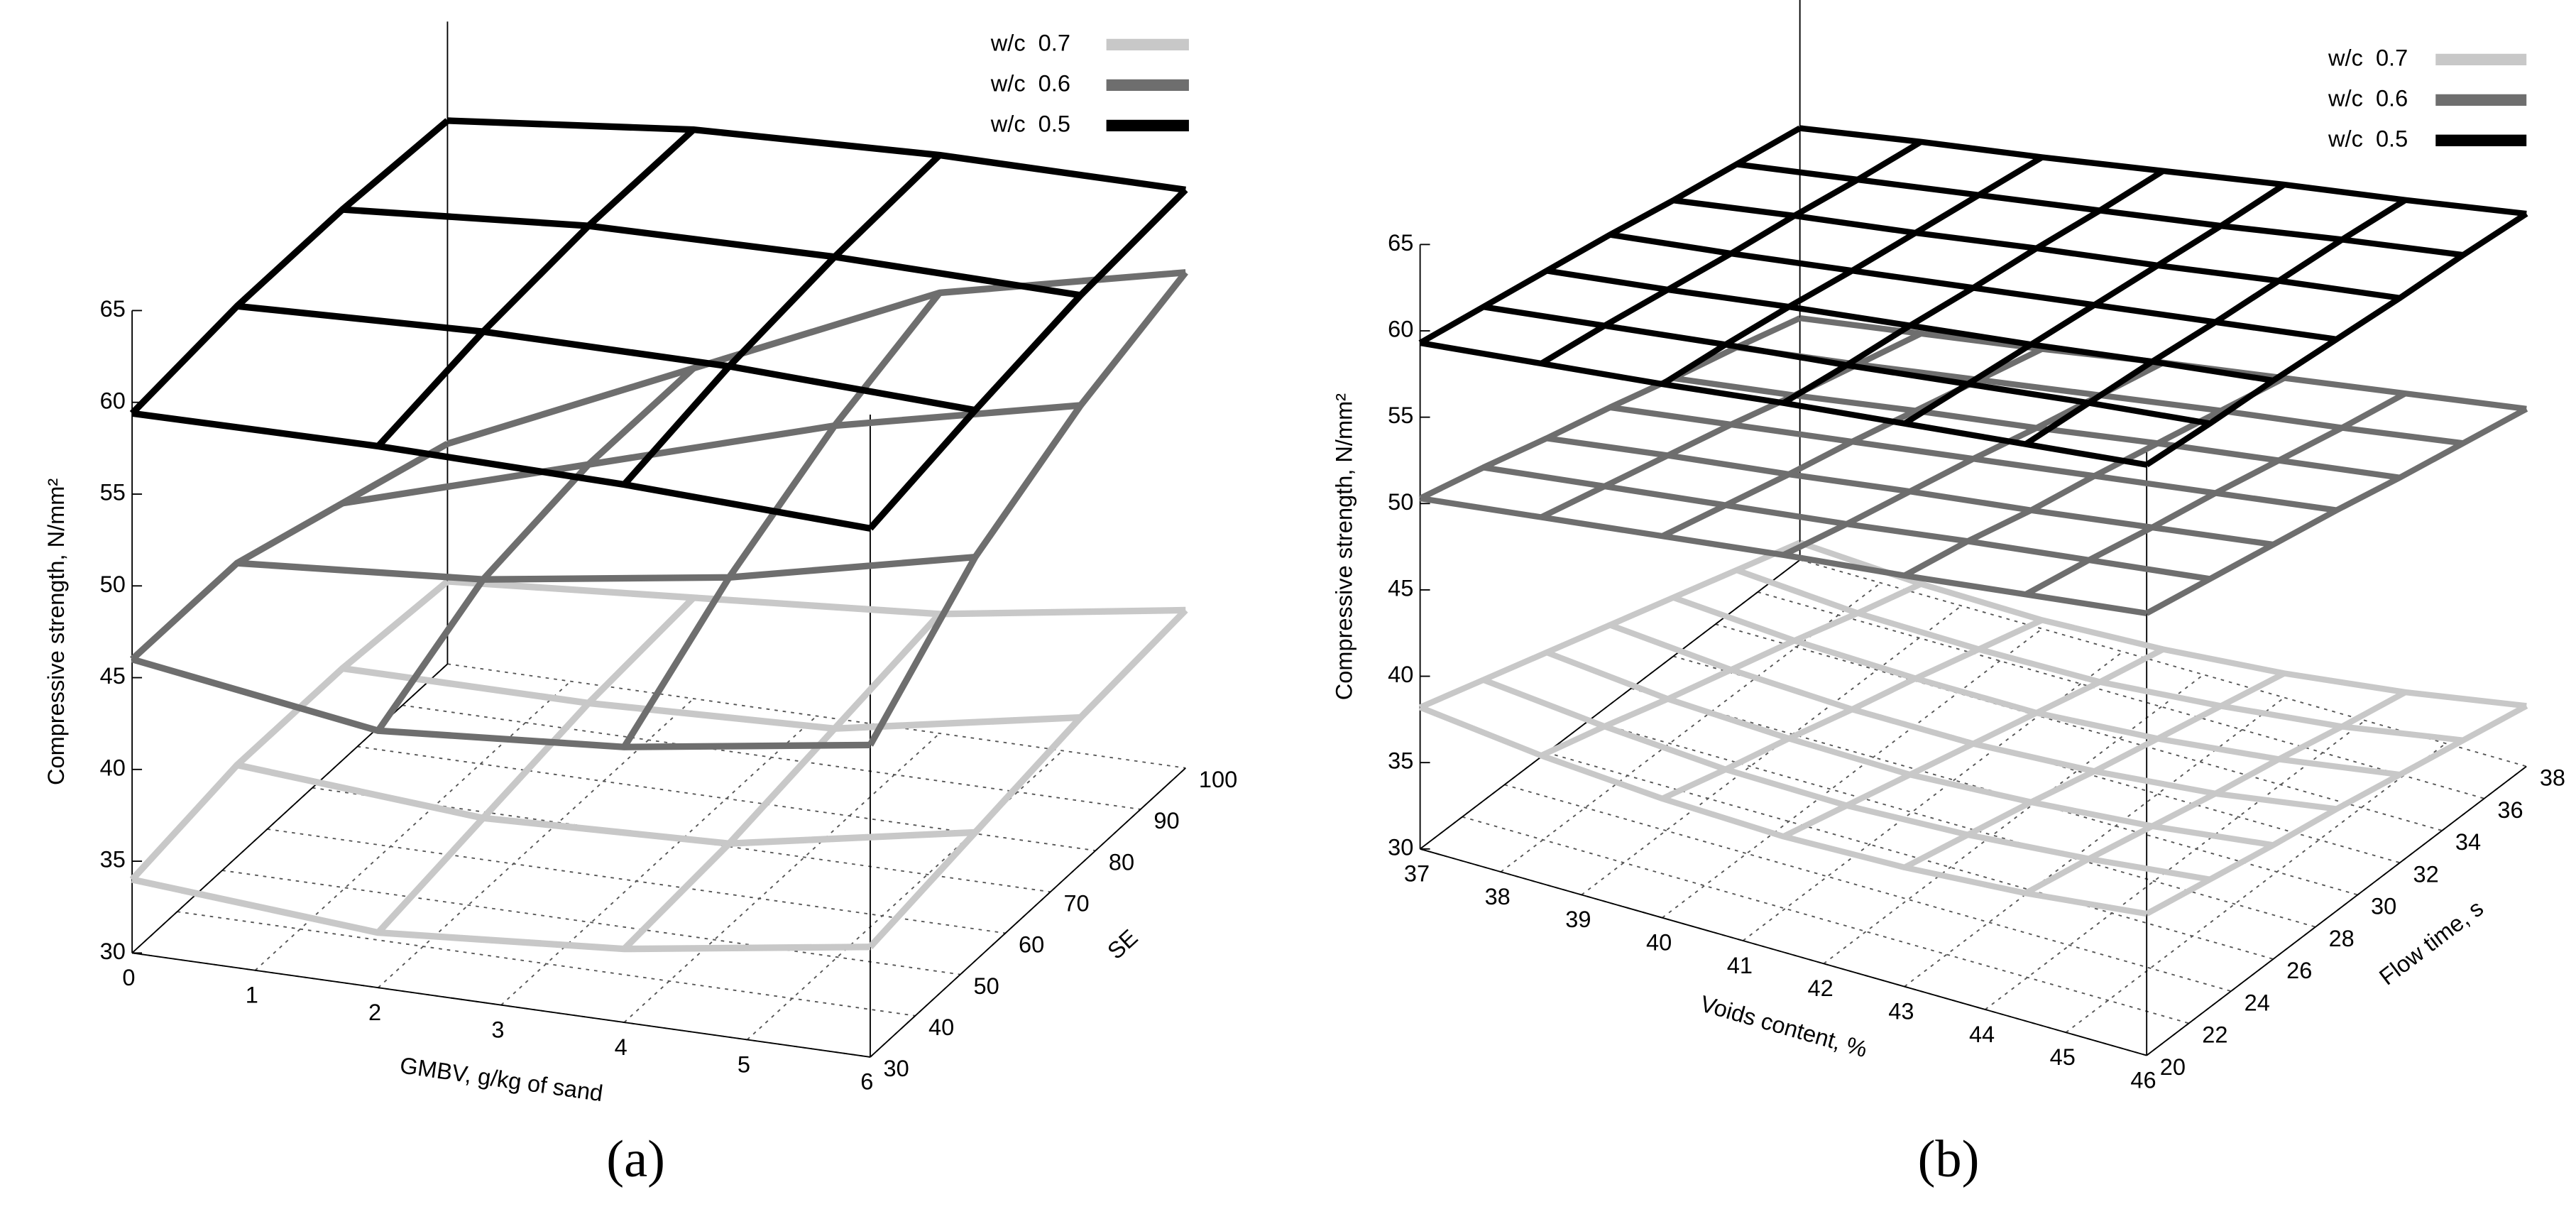  Describe the element at coordinates (744, 1064) in the screenshot. I see `x-tick-label: 5` at that location.